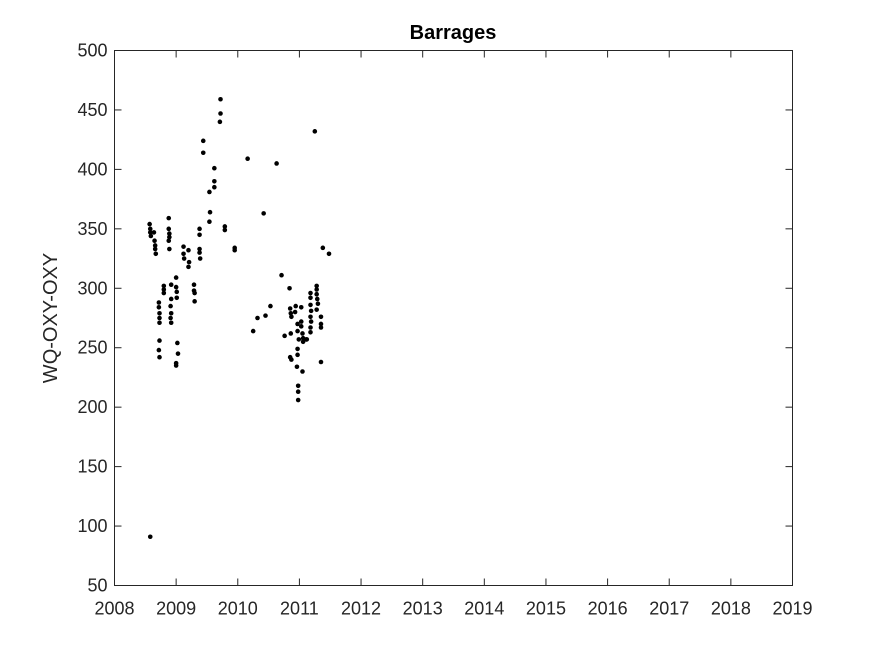 This screenshot has width=875, height=656. I want to click on y-tick-label: 400, so click(92, 169).